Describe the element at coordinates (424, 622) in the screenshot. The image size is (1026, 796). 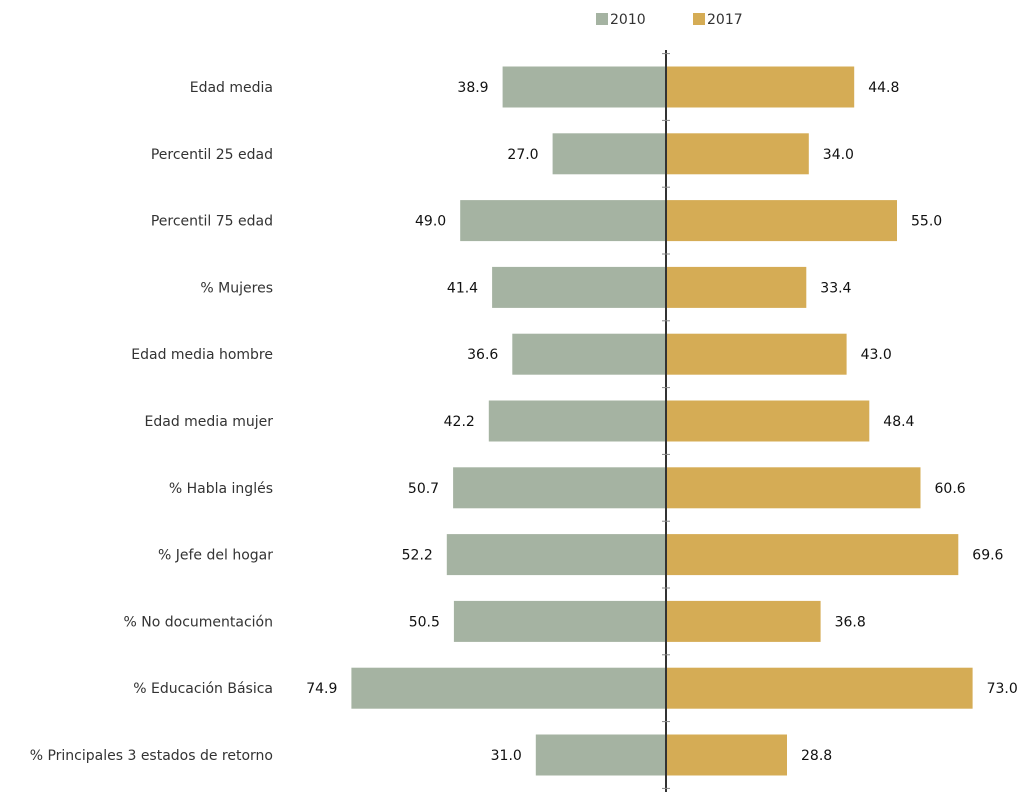
I see `value-label-2010-pct-no-documentacion: 50.5` at that location.